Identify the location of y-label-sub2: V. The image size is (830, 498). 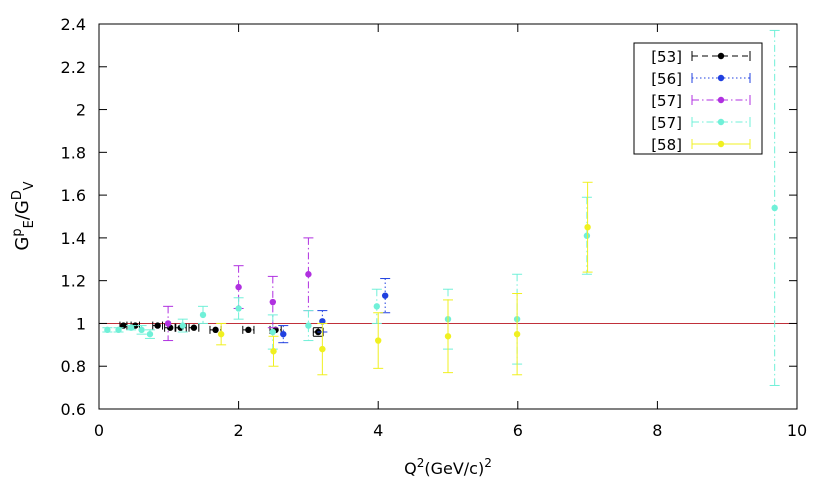
(29, 185).